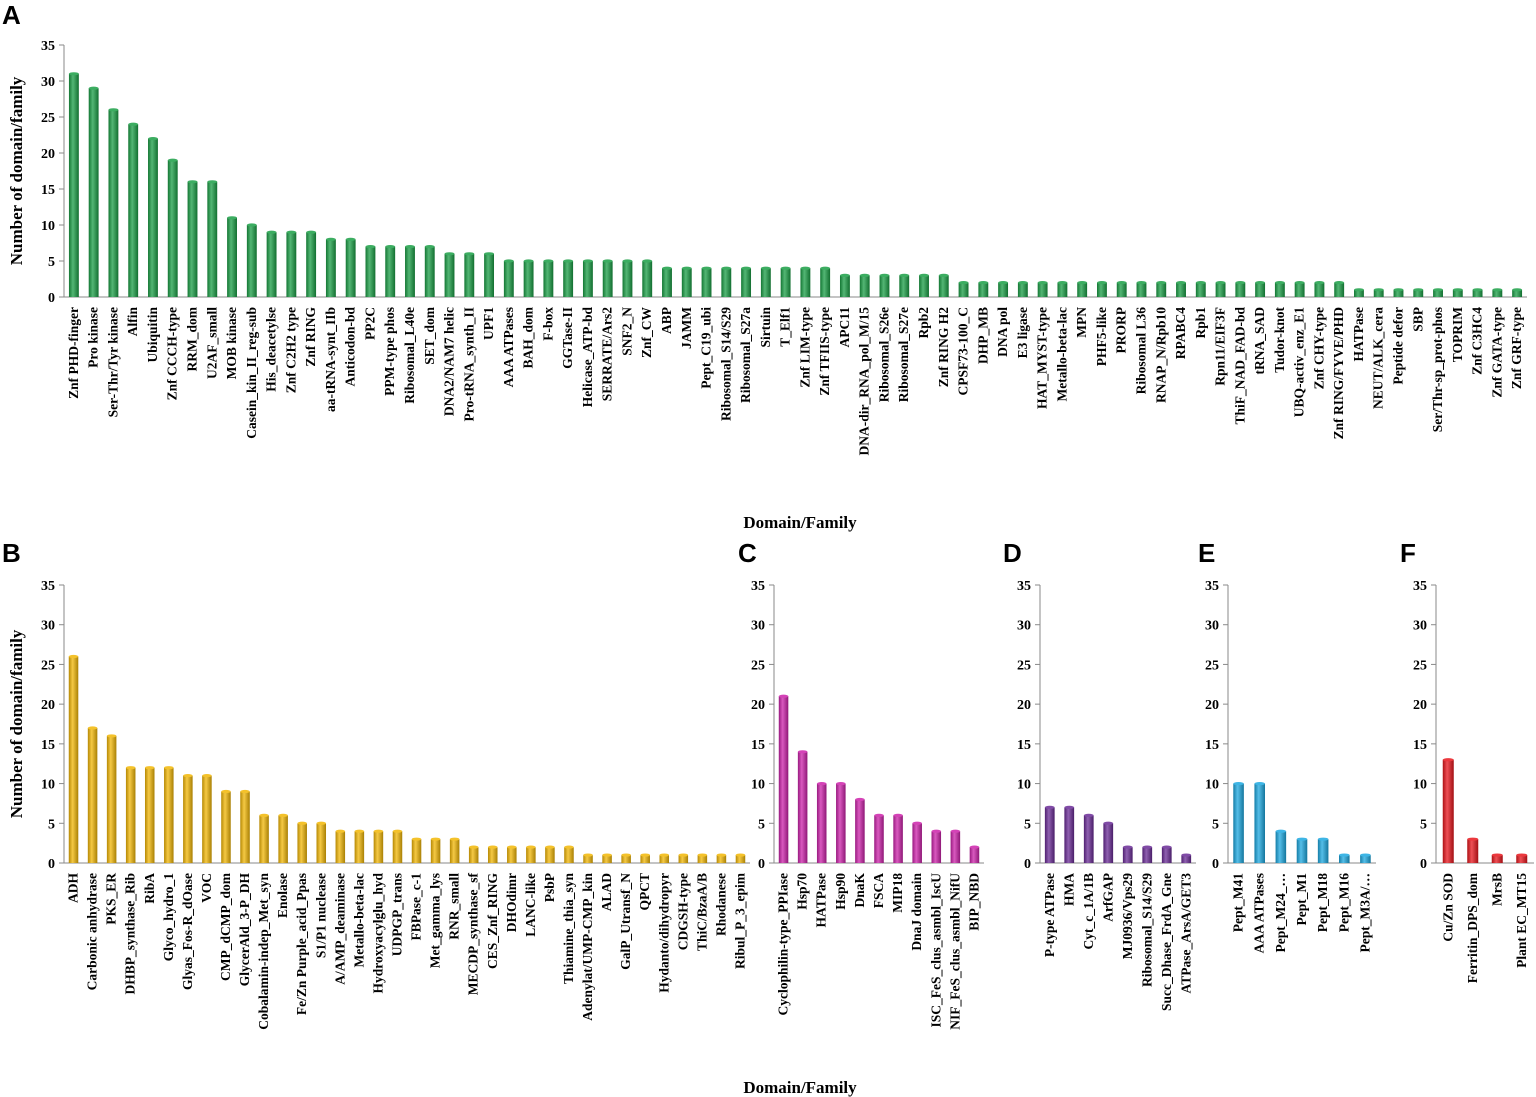 This screenshot has height=1097, width=1536. I want to click on category-label: Rpb2, so click(923, 323).